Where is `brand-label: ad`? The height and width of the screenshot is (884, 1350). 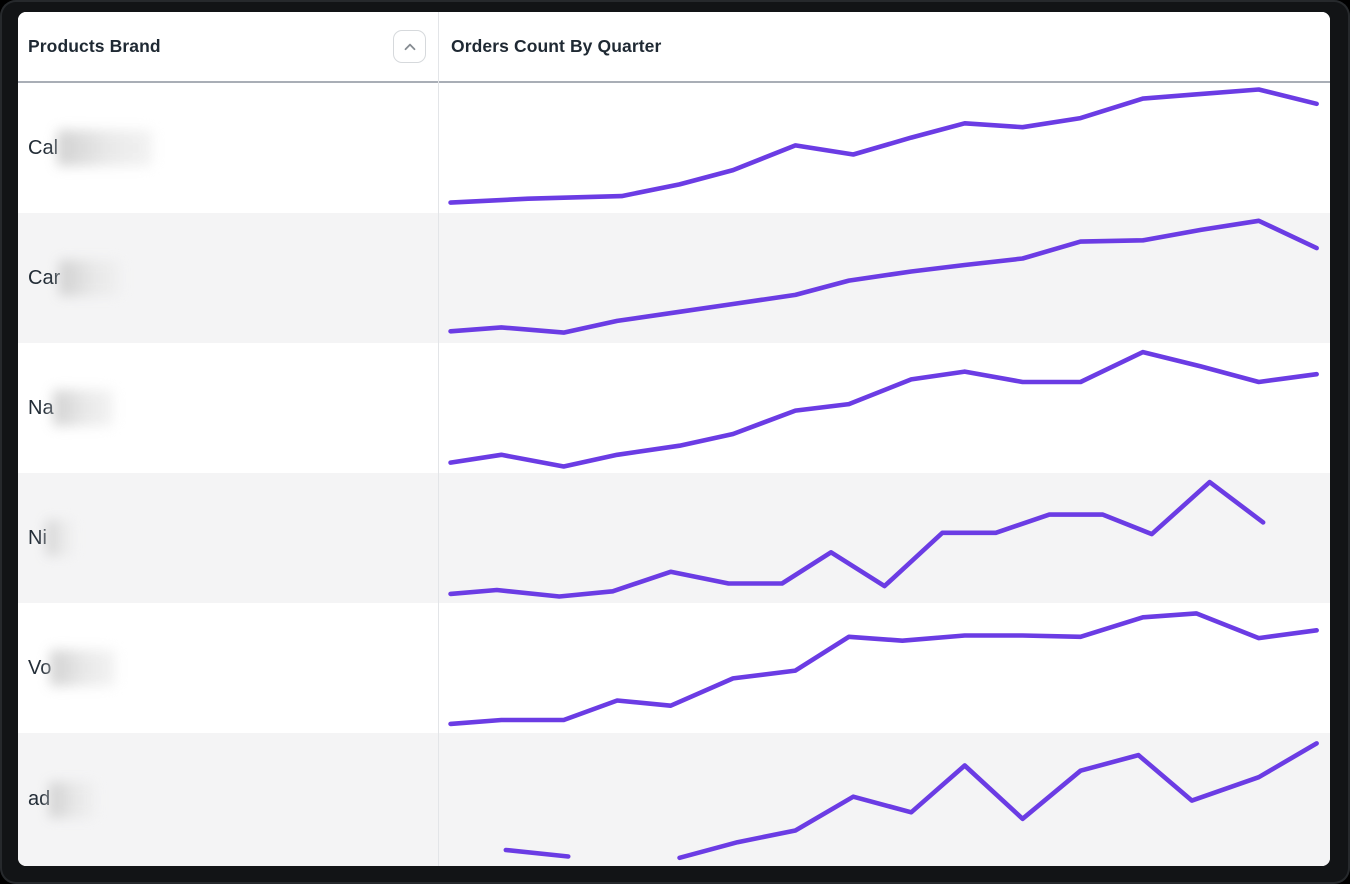
brand-label: ad is located at coordinates (39, 799).